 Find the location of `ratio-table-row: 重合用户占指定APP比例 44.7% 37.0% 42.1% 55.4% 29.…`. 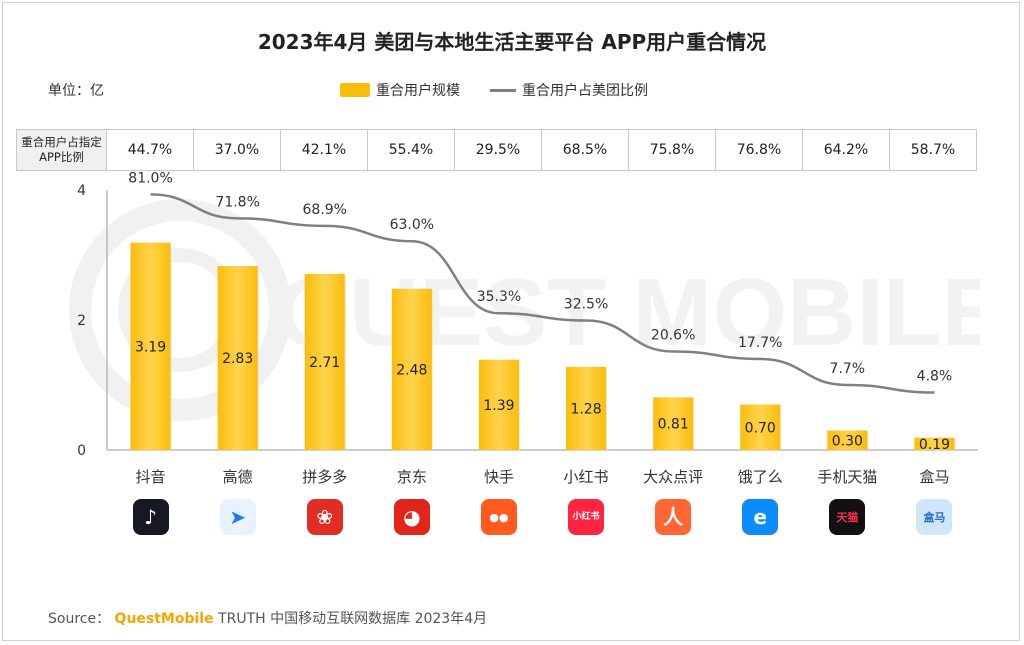

ratio-table-row: 重合用户占指定APP比例 44.7% 37.0% 42.1% 55.4% 29.… is located at coordinates (496, 150).